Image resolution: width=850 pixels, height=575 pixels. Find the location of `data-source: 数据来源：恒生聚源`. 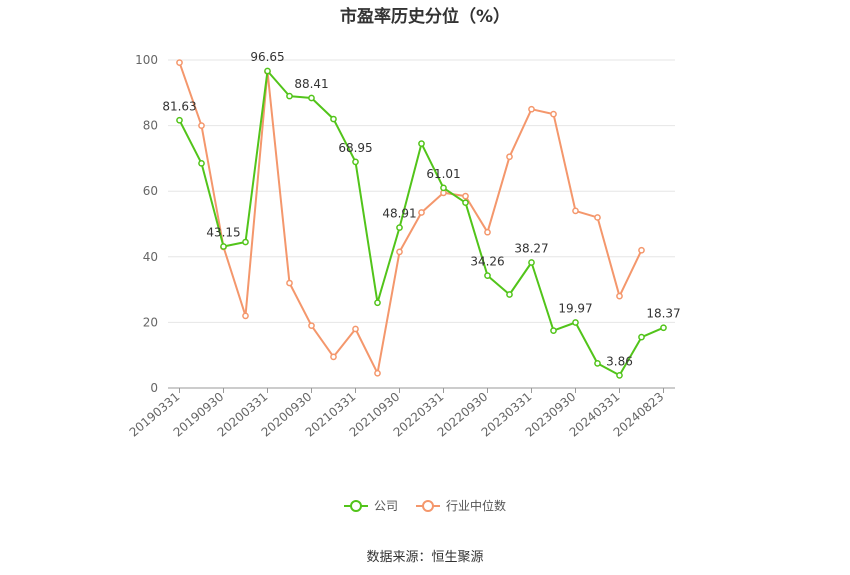

data-source: 数据来源：恒生聚源 is located at coordinates (425, 557).